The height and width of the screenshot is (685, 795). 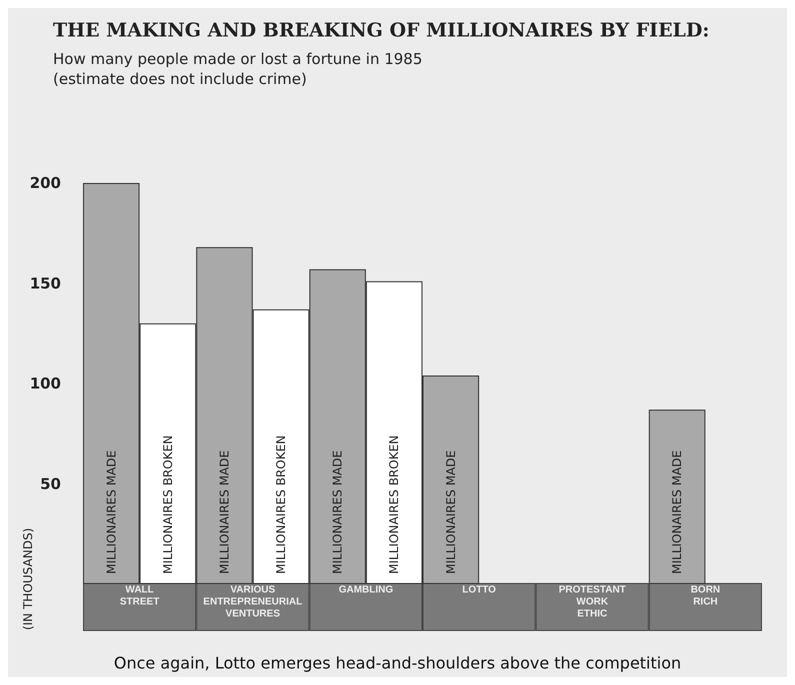 What do you see at coordinates (45, 383) in the screenshot?
I see `y-tick-label: 100` at bounding box center [45, 383].